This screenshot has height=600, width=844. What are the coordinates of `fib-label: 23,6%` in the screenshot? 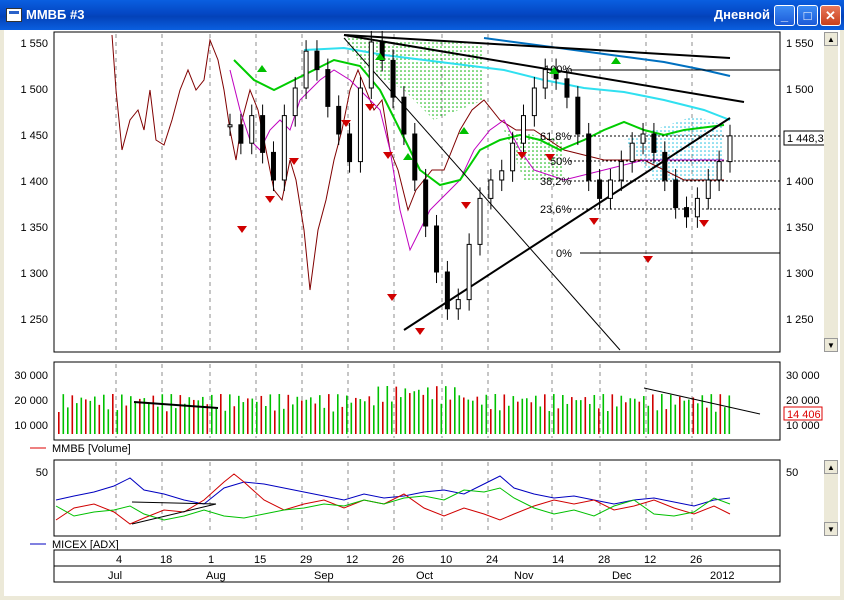 It's located at (555, 210).